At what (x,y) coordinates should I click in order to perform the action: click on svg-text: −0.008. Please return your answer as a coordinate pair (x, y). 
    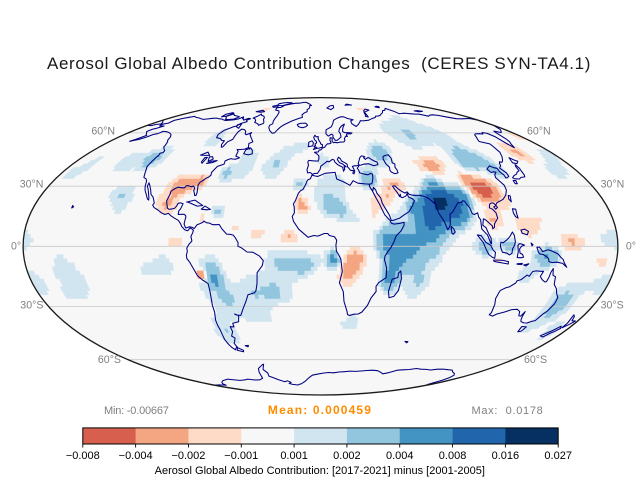
    Looking at the image, I should click on (83, 456).